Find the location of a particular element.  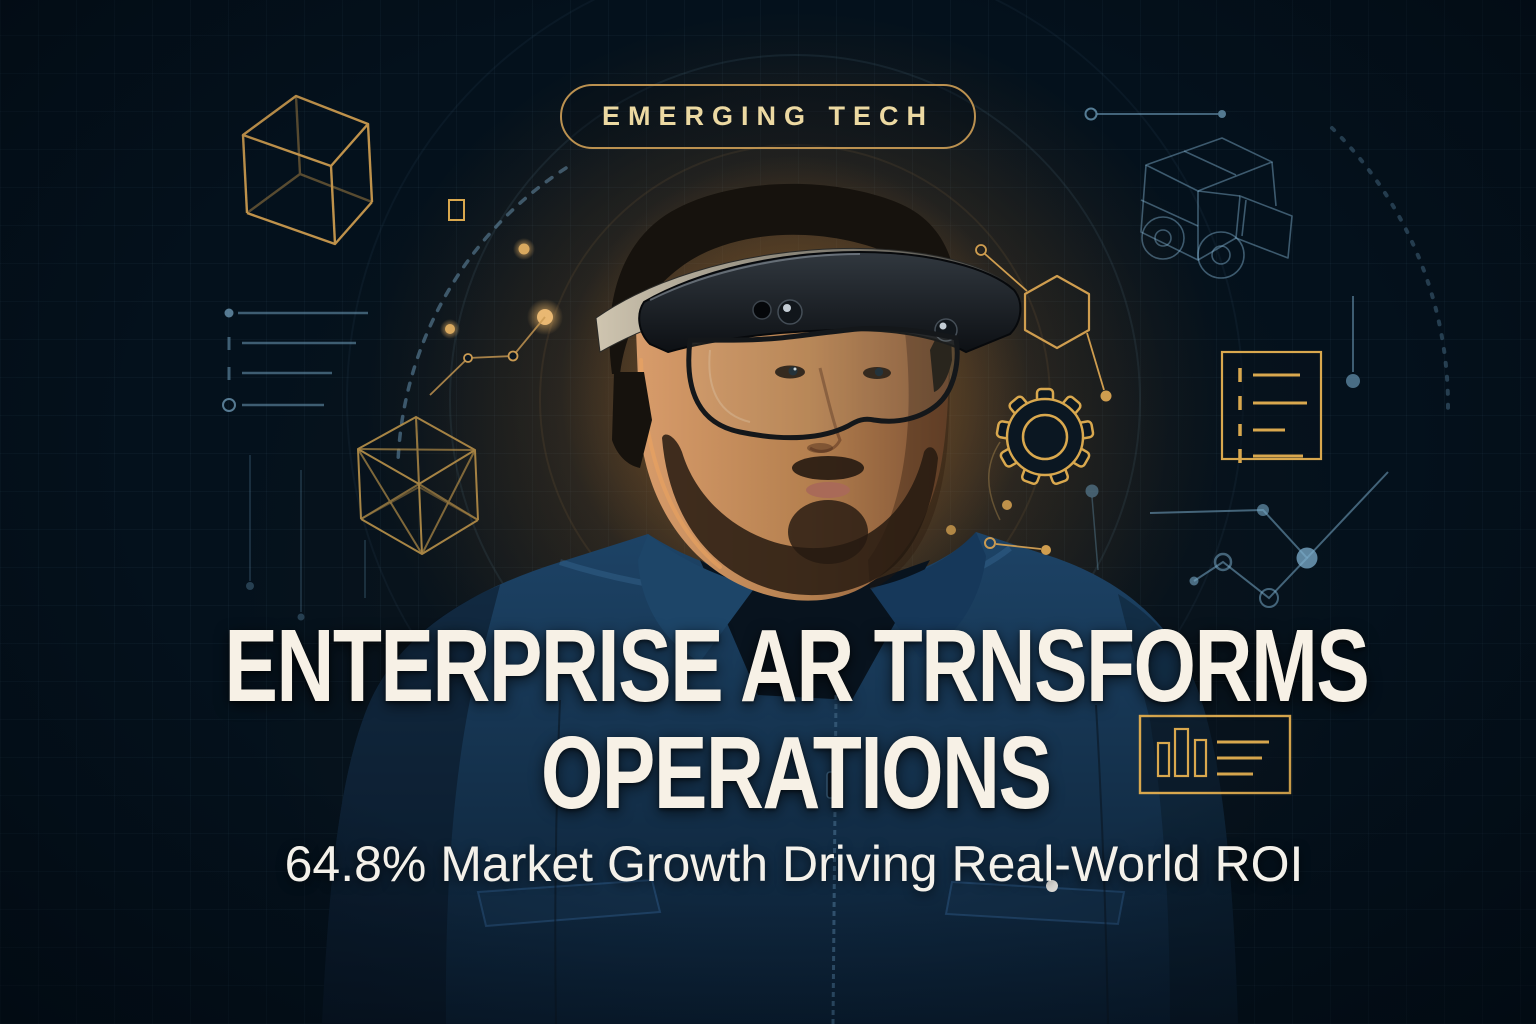

plumb-lines-icon is located at coordinates (306, 538).